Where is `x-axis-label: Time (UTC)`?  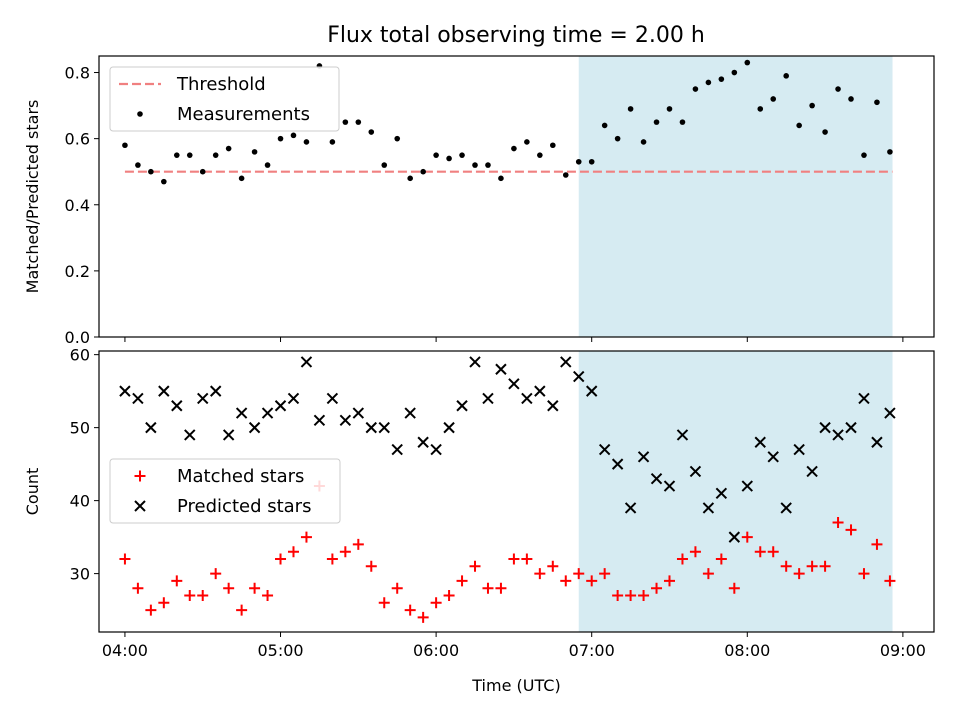 x-axis-label: Time (UTC) is located at coordinates (515, 685).